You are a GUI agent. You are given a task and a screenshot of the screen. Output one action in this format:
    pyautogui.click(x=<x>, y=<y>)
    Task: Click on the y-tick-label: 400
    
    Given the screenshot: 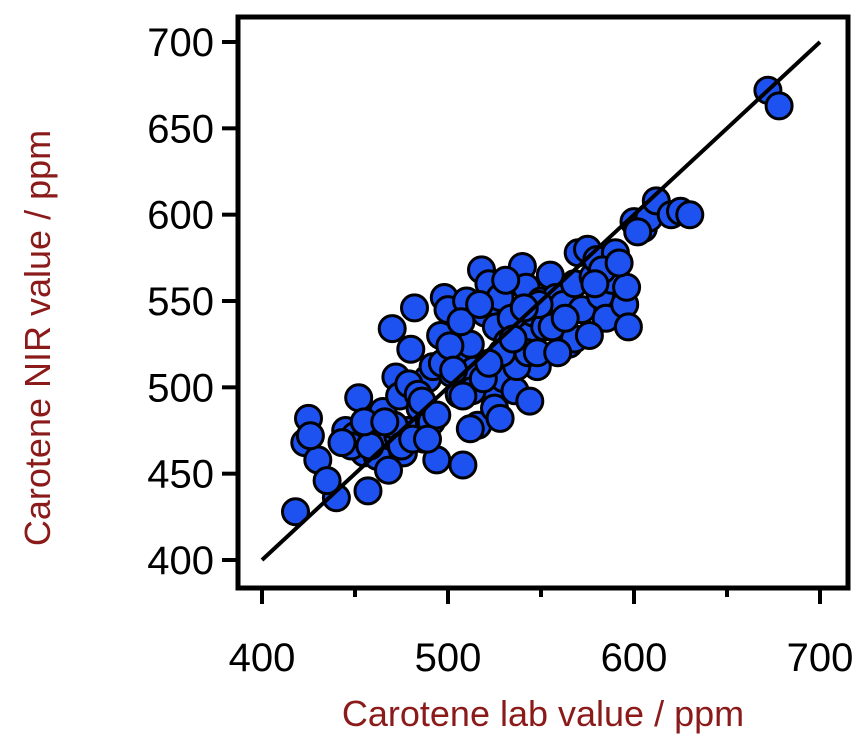 What is the action you would take?
    pyautogui.click(x=180, y=561)
    